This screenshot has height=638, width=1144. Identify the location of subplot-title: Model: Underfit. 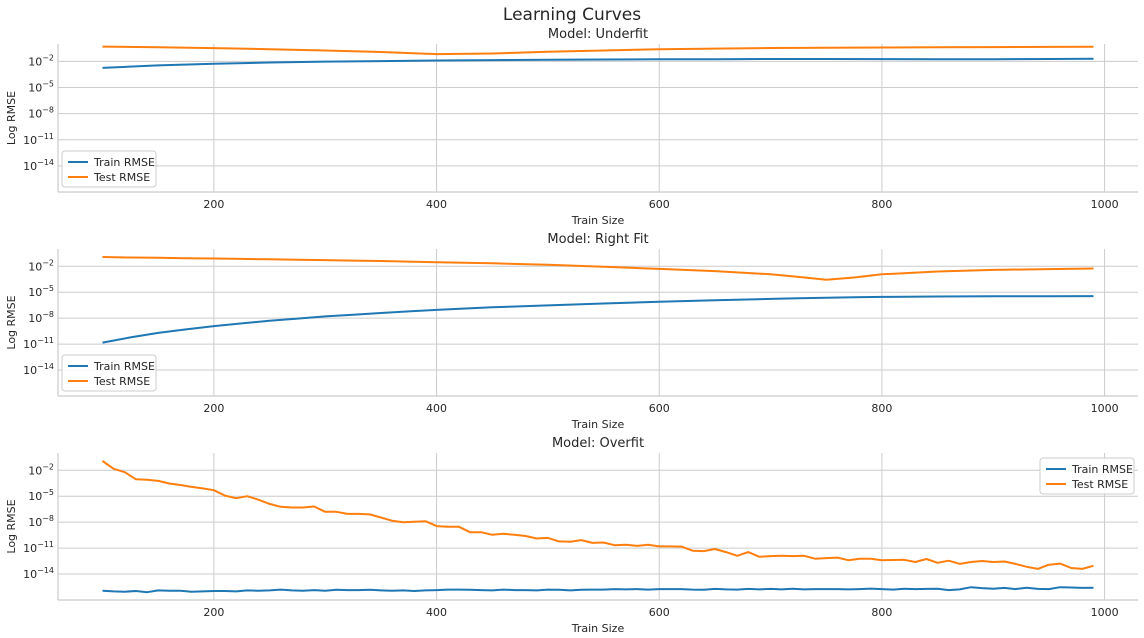
(598, 34).